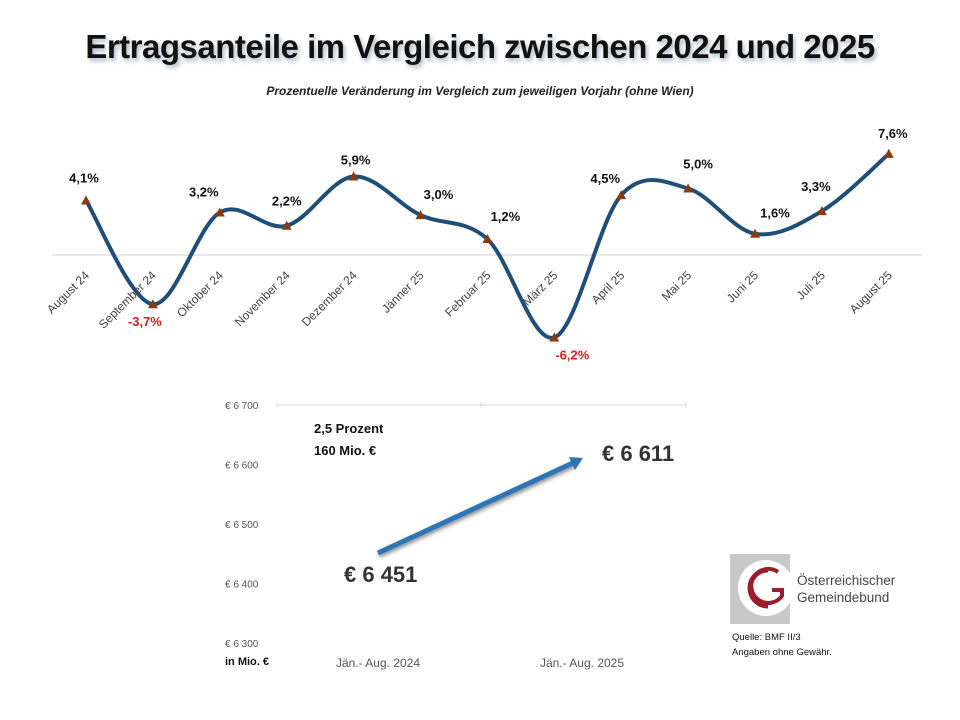  What do you see at coordinates (816, 186) in the screenshot?
I see `data-label: 3,3%` at bounding box center [816, 186].